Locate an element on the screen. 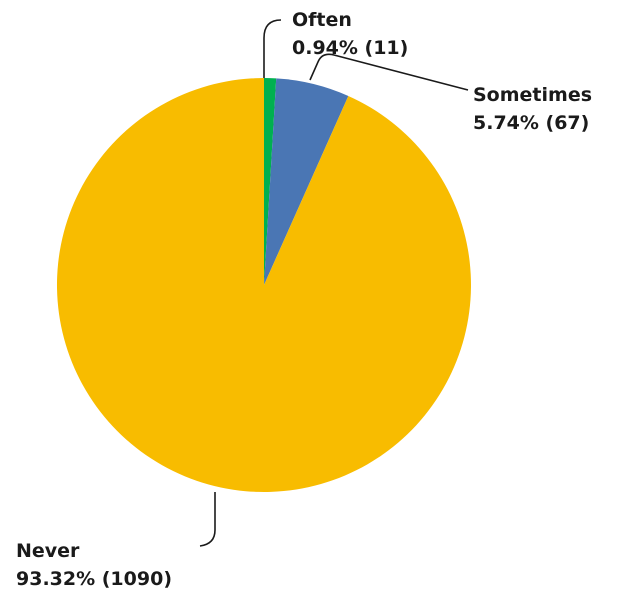 This screenshot has height=598, width=618. leader-line-often is located at coordinates (272, 48).